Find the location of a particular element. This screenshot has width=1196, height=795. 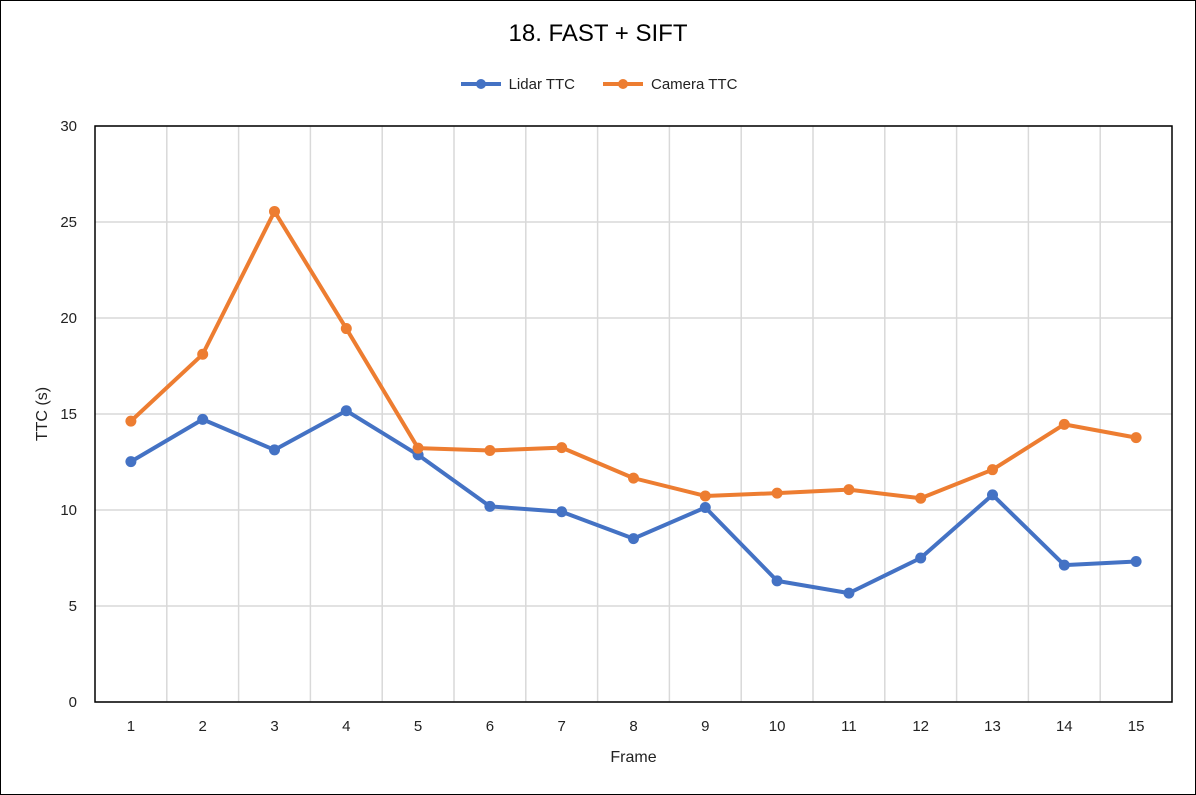

legend-item-lidar: Lidar TTC is located at coordinates (517, 84).